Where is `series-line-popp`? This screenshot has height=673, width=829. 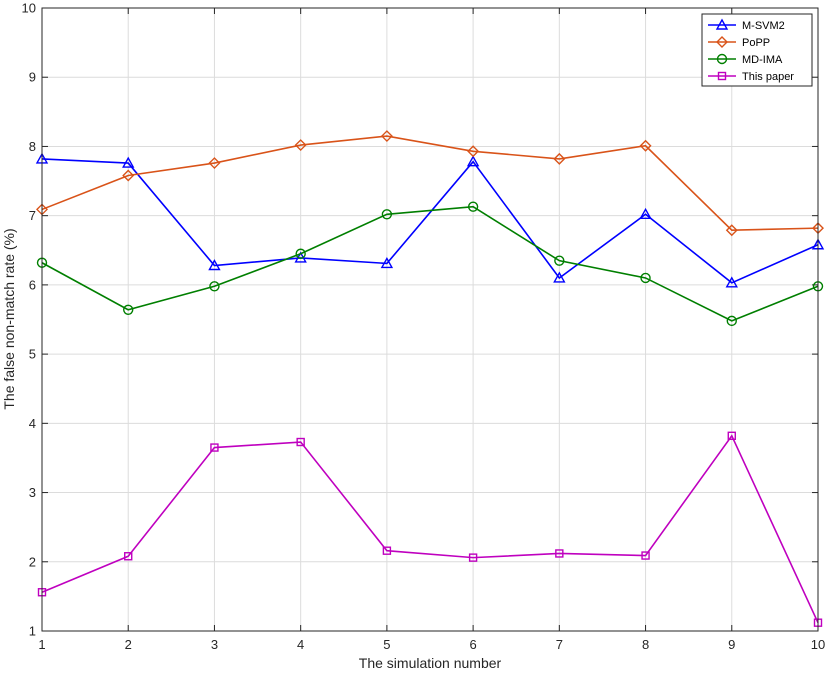
series-line-popp is located at coordinates (430, 183).